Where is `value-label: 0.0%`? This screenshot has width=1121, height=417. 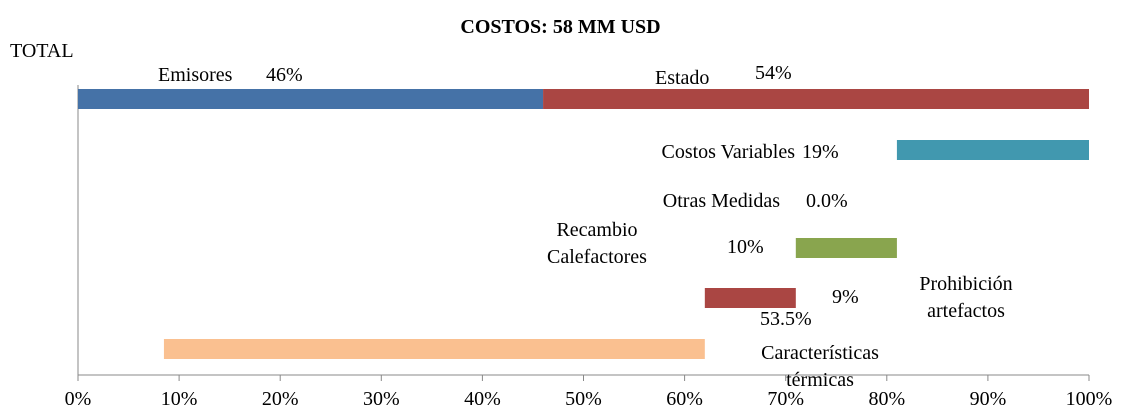
value-label: 0.0% is located at coordinates (827, 201).